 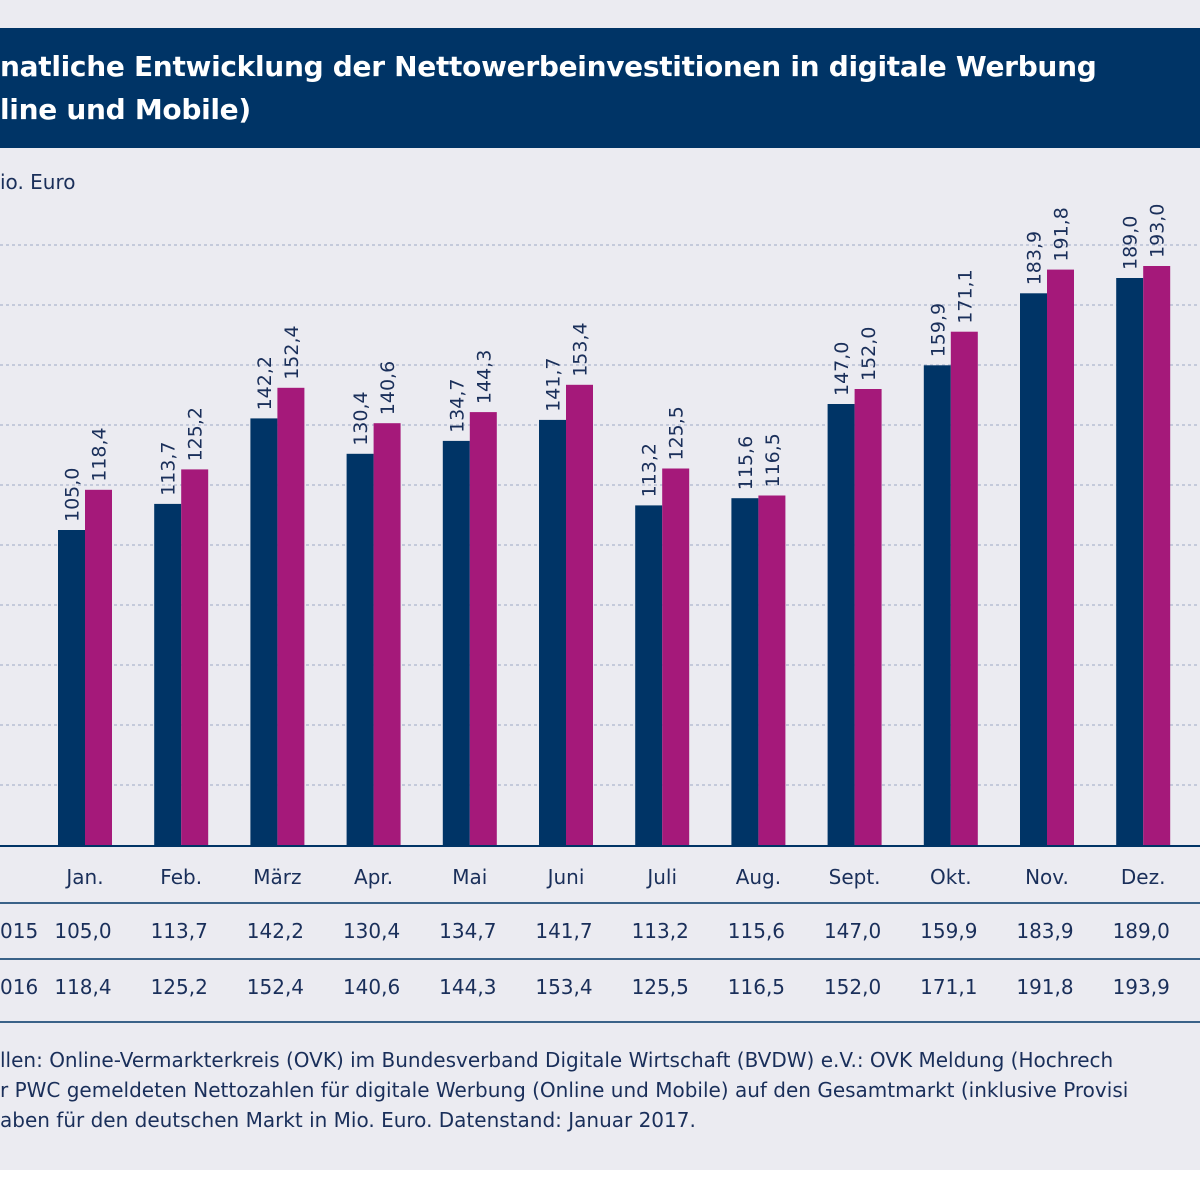 What do you see at coordinates (855, 877) in the screenshot?
I see `x-tick-label: Sept.` at bounding box center [855, 877].